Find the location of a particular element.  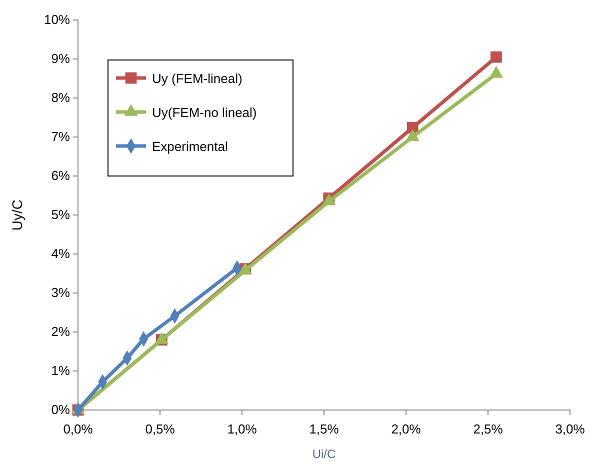

legend-label: Uy (FEM-lineal) is located at coordinates (197, 78).